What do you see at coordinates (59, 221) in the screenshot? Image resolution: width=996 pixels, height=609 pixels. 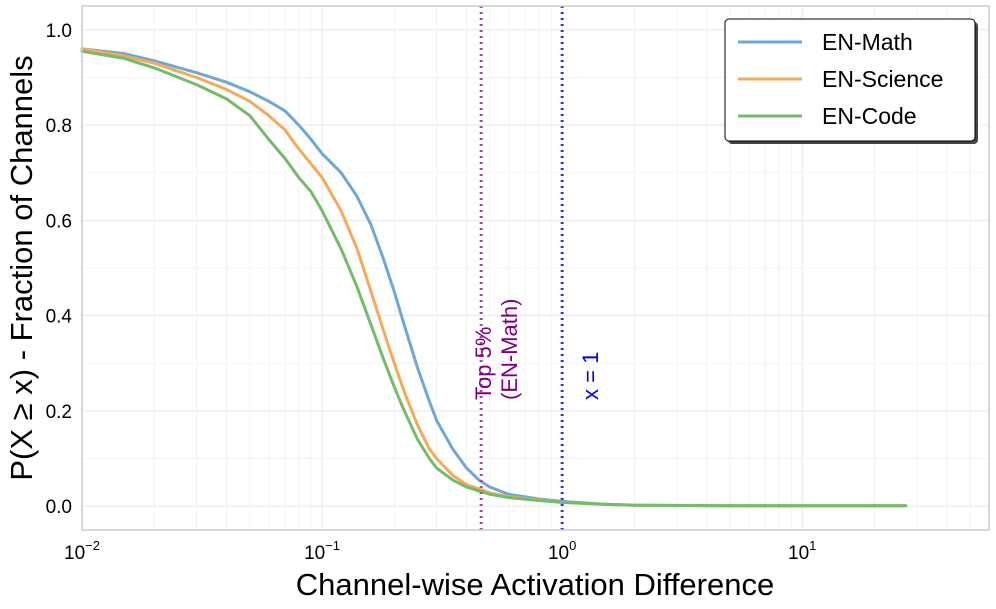 I see `y-tick-label: 0.6` at bounding box center [59, 221].